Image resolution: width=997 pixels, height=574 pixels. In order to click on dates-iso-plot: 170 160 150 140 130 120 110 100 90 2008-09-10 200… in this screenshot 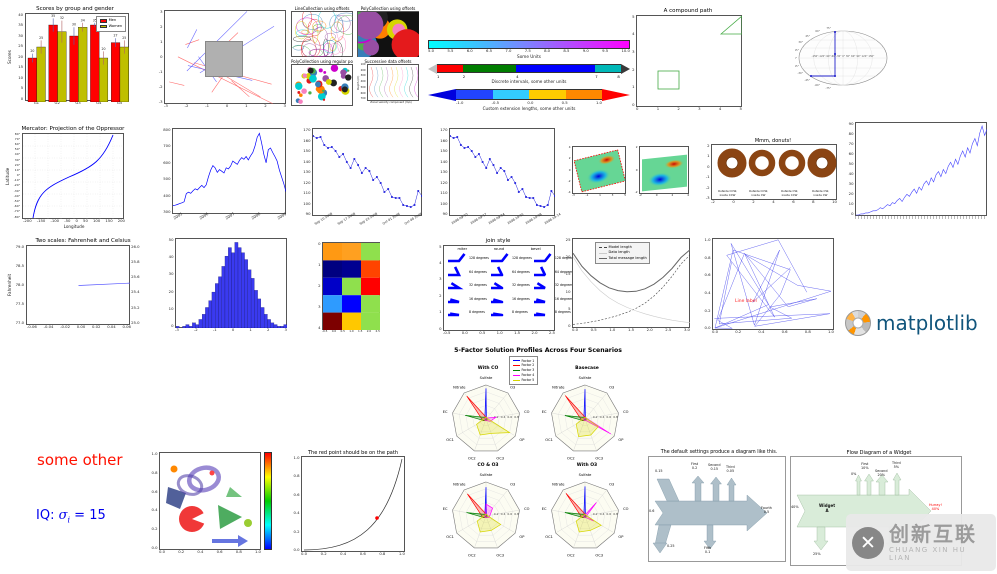, I will do `click(499, 179)`.